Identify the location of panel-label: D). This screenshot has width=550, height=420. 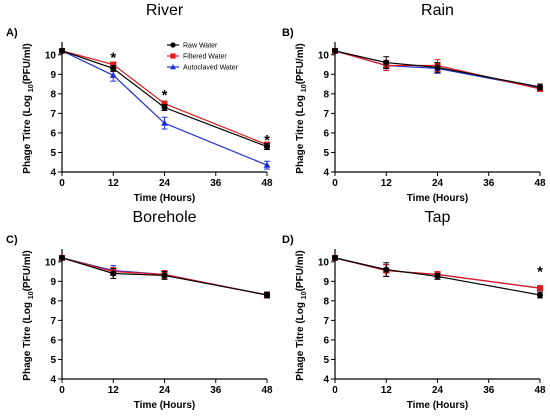
(288, 240).